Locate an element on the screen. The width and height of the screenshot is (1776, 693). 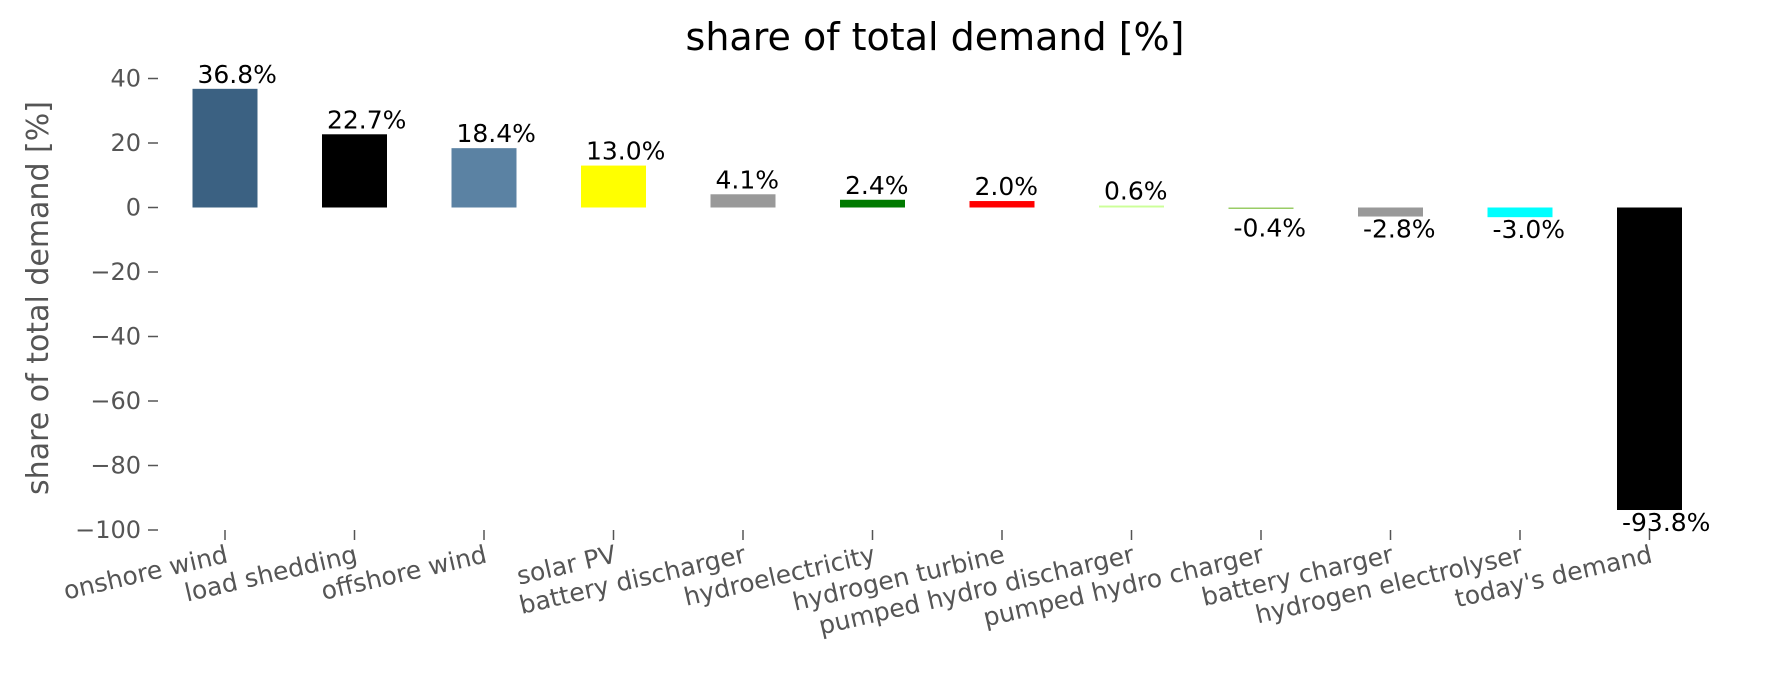
data-label: 22.7% is located at coordinates (366, 119).